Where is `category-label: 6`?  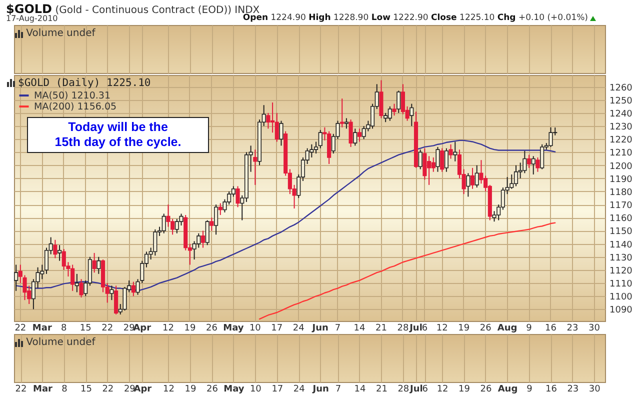 category-label: 6 is located at coordinates (425, 389).